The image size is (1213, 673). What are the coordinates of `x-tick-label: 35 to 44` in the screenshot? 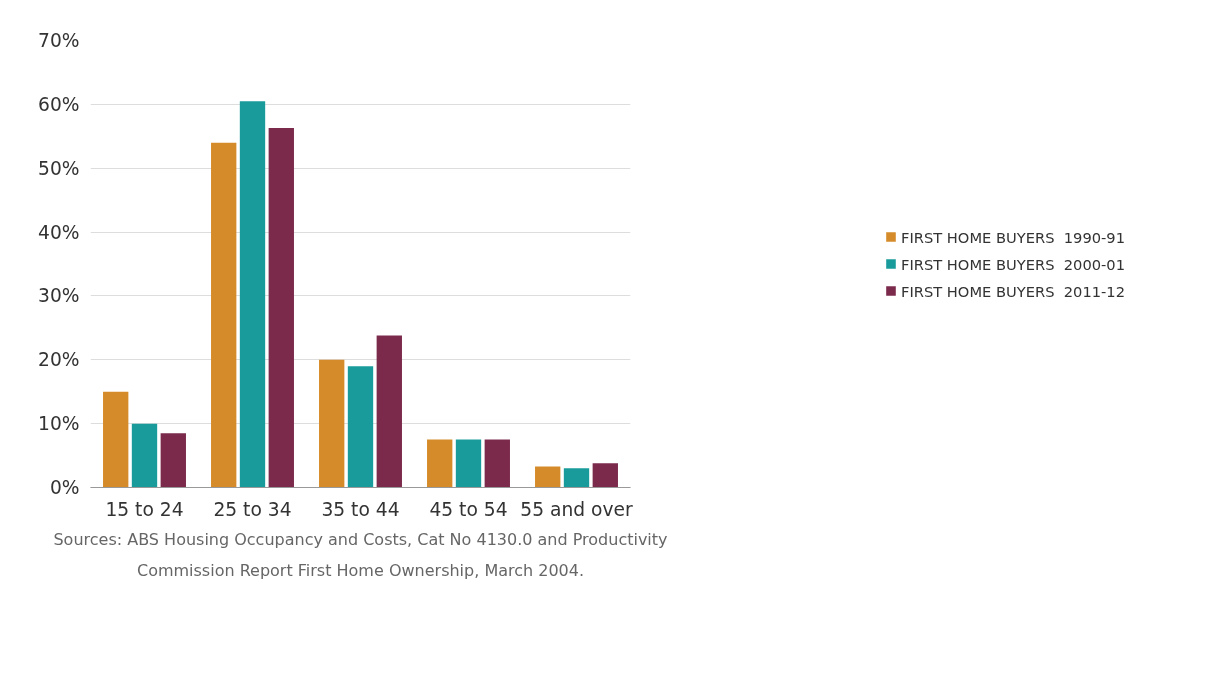 It's located at (360, 509).